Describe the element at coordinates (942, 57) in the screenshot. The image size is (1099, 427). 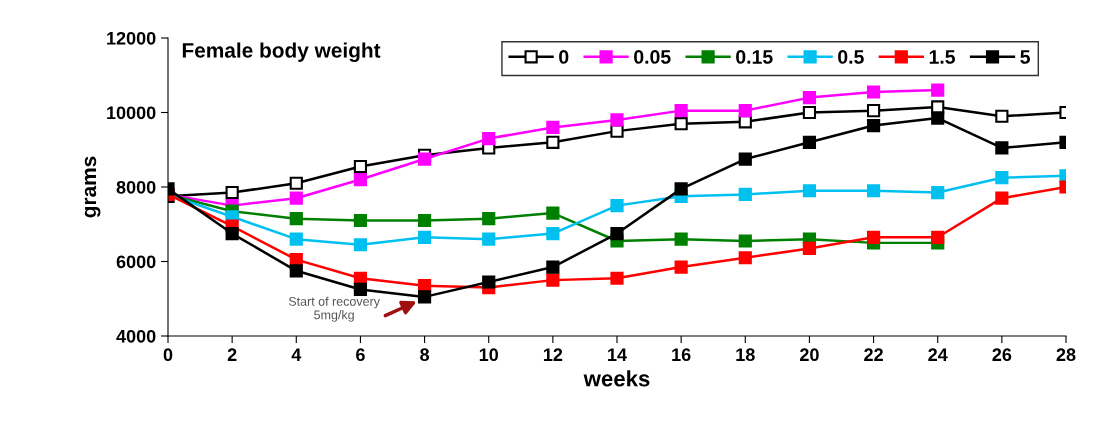
I see `legend-label: 1.5` at that location.